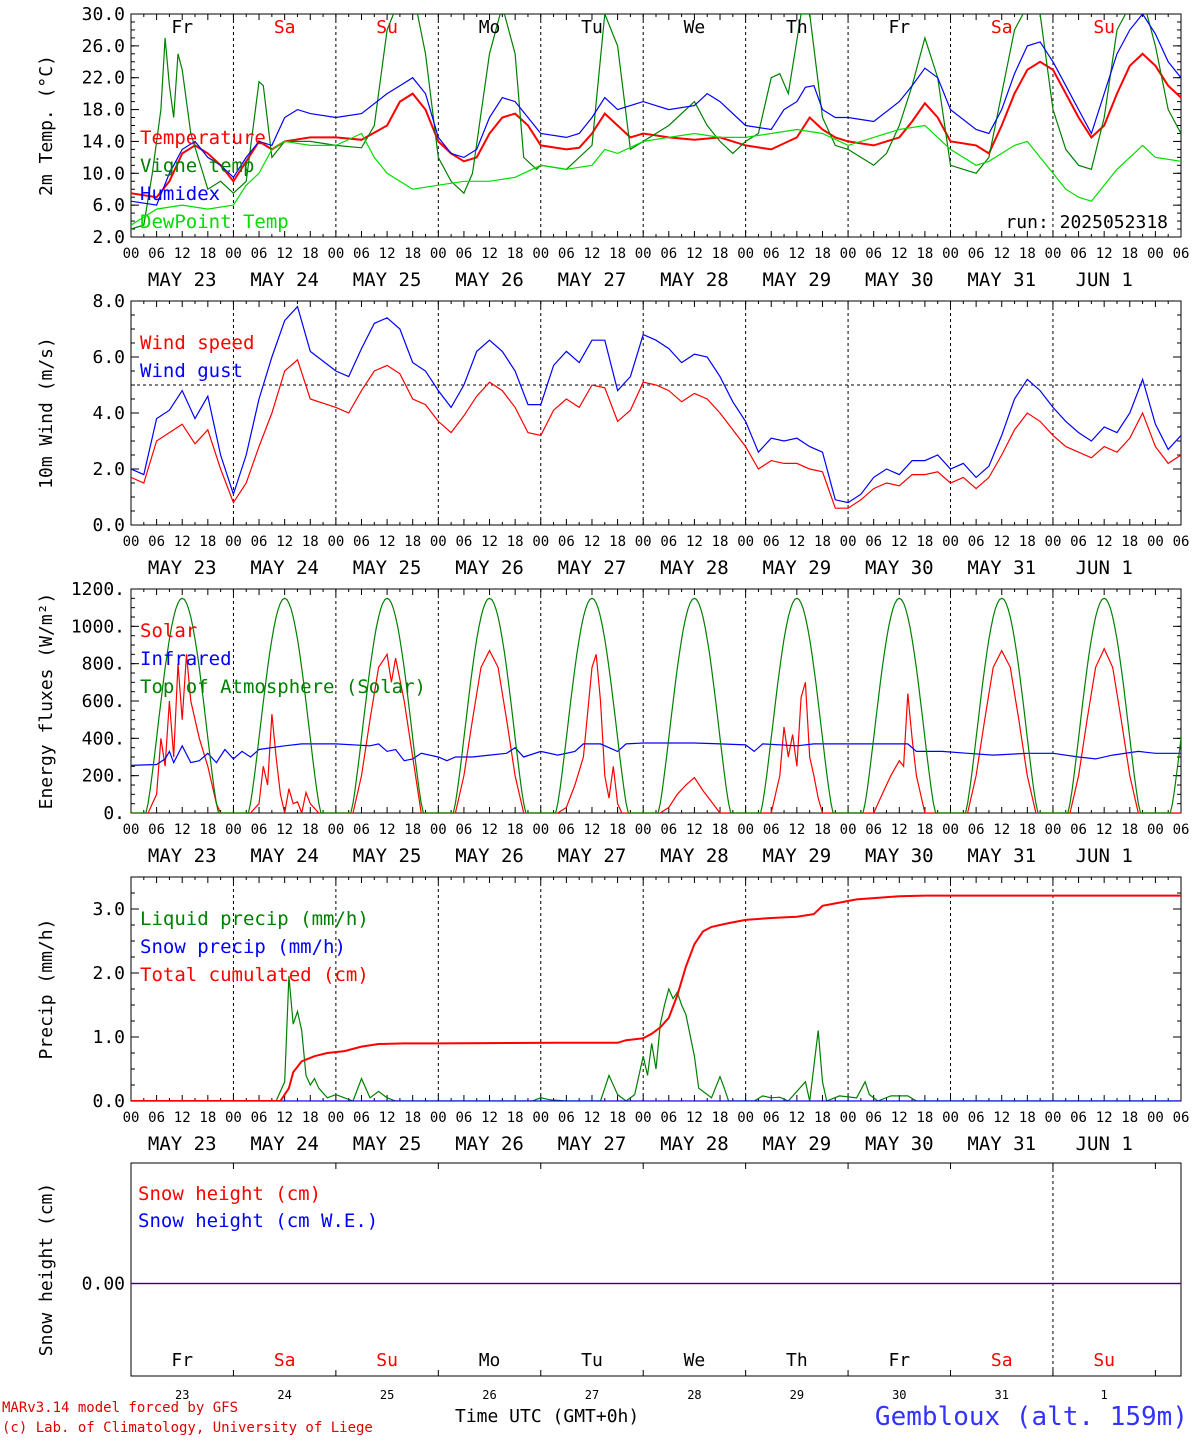  What do you see at coordinates (103, 78) in the screenshot?
I see `y-tick-label: 22.0` at bounding box center [103, 78].